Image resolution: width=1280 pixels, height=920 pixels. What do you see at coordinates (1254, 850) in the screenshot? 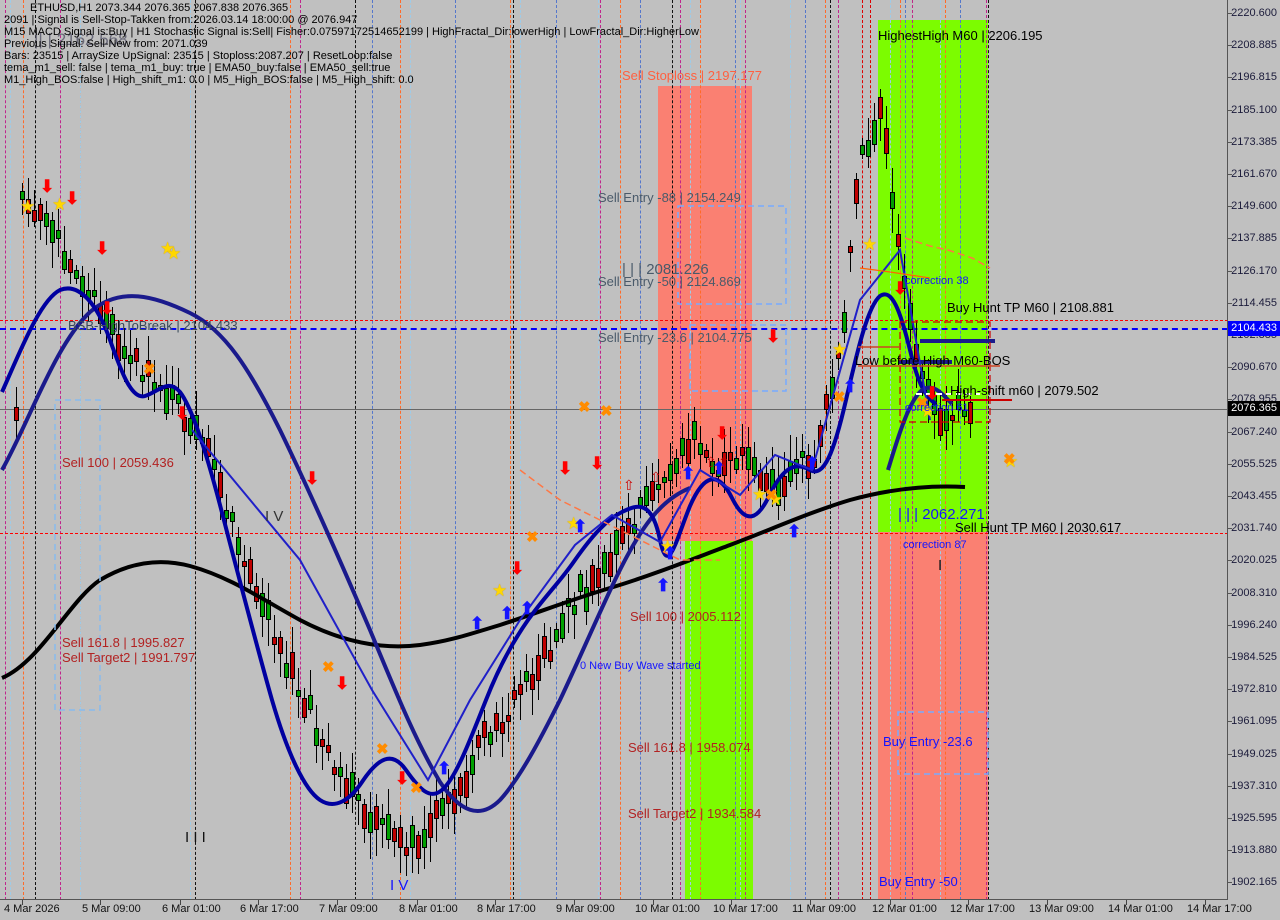
I see `y-tick-label: 1913.880` at bounding box center [1254, 850].